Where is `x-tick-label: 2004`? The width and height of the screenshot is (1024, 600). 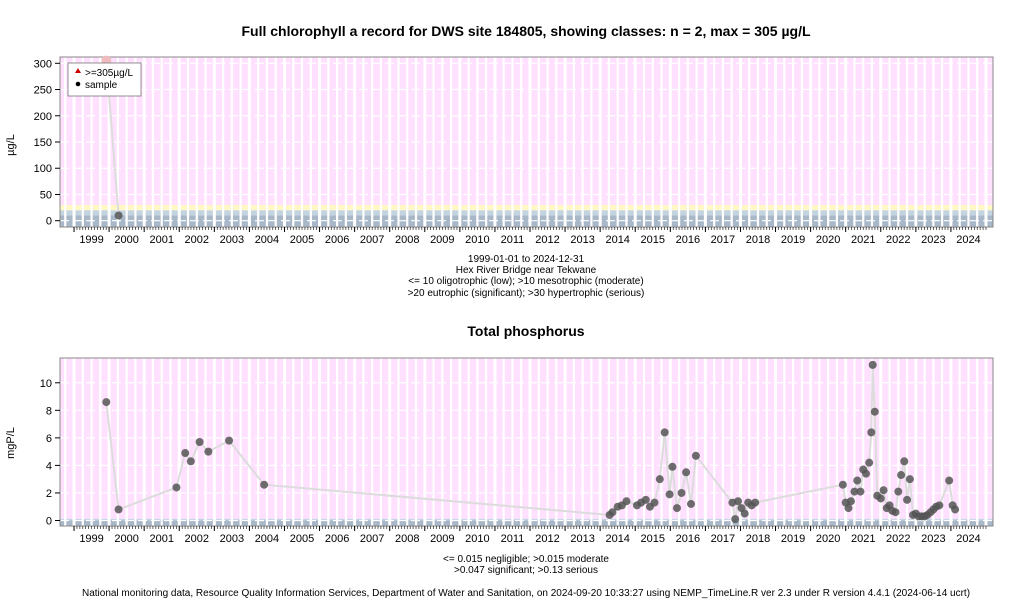
x-tick-label: 2004 is located at coordinates (267, 539).